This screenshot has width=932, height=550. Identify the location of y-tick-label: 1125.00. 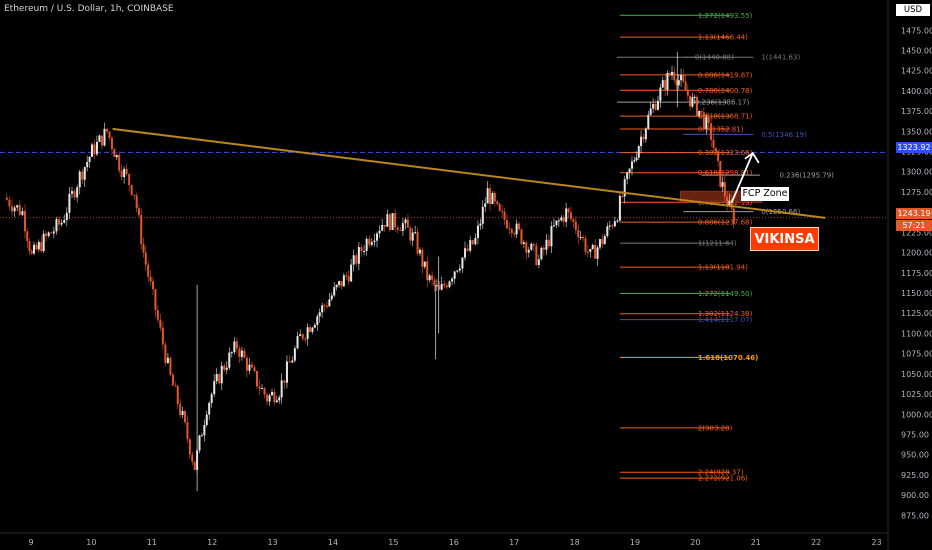
(916, 313).